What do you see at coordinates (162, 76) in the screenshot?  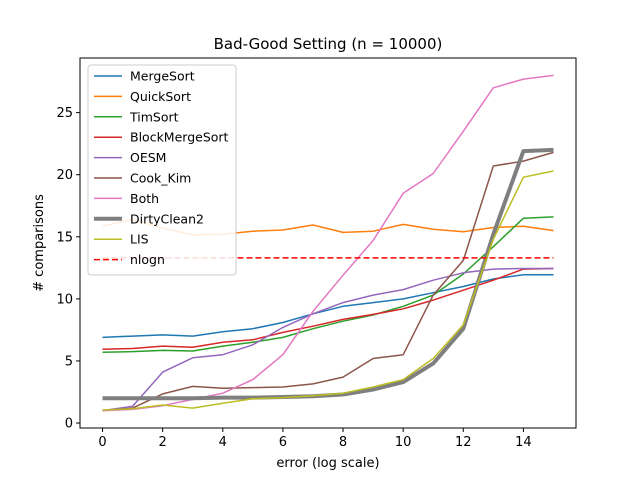 I see `legend-label: MergeSort` at bounding box center [162, 76].